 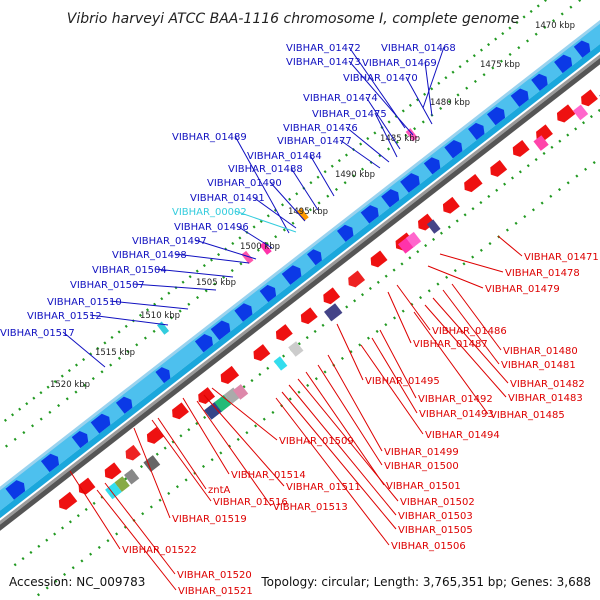 I want to click on label-vibhar-01484: VIBHAR_01484, so click(x=284, y=156).